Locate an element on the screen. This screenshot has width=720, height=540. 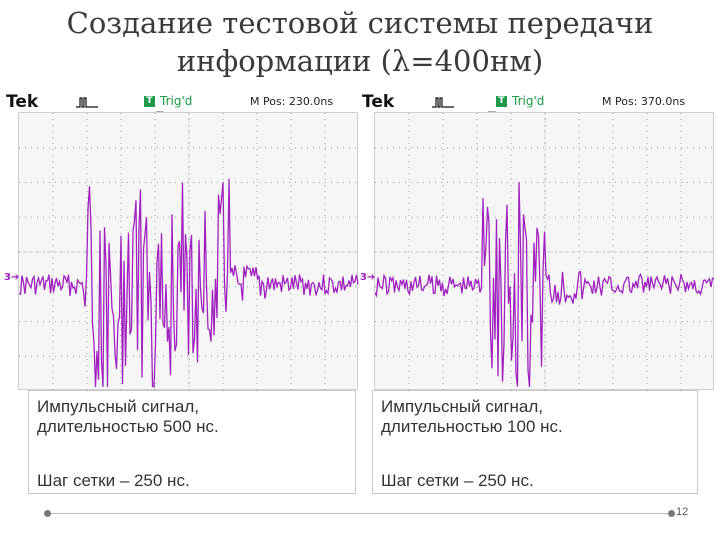
slide-title-line-1: Создание тестовой системы передачи is located at coordinates (360, 23).